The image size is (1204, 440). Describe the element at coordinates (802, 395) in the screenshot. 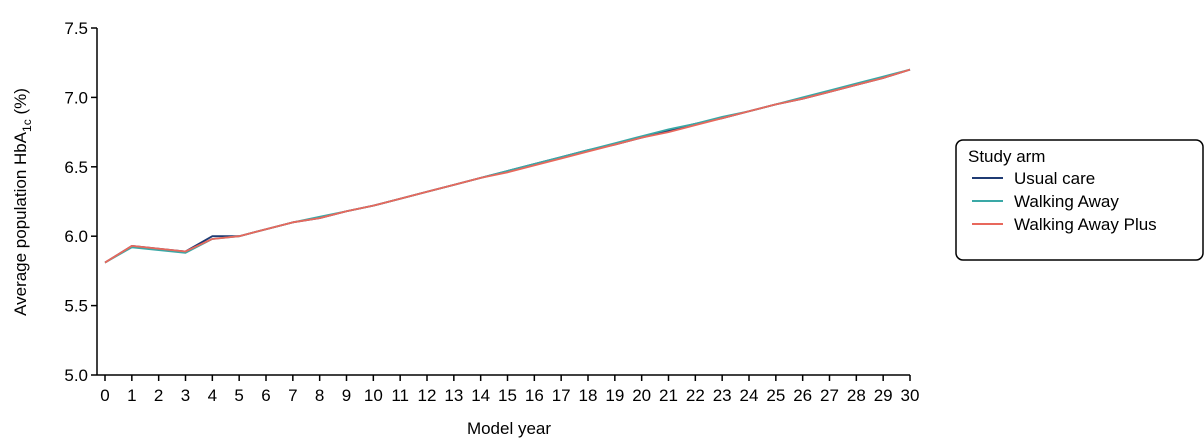

I see `x-tick-label: 26` at that location.